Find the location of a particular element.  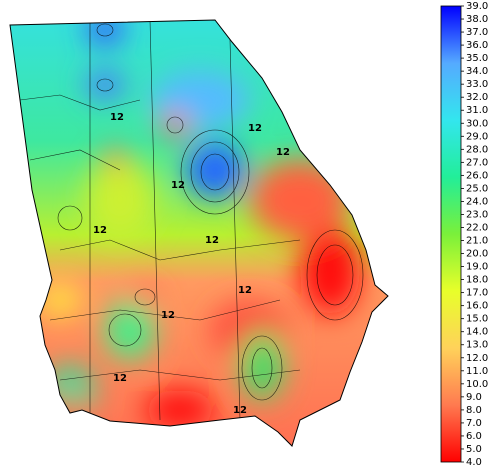

colorbar-tick-label: 31.0 is located at coordinates (477, 110).